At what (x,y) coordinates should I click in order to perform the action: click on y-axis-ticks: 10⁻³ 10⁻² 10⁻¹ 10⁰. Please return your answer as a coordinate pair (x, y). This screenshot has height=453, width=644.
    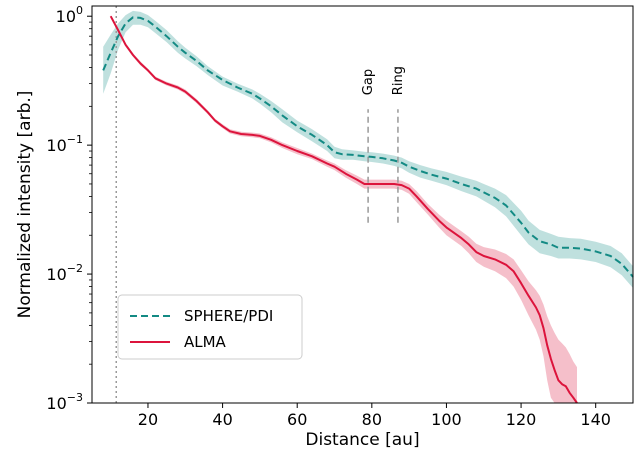
    Looking at the image, I should click on (69, 208).